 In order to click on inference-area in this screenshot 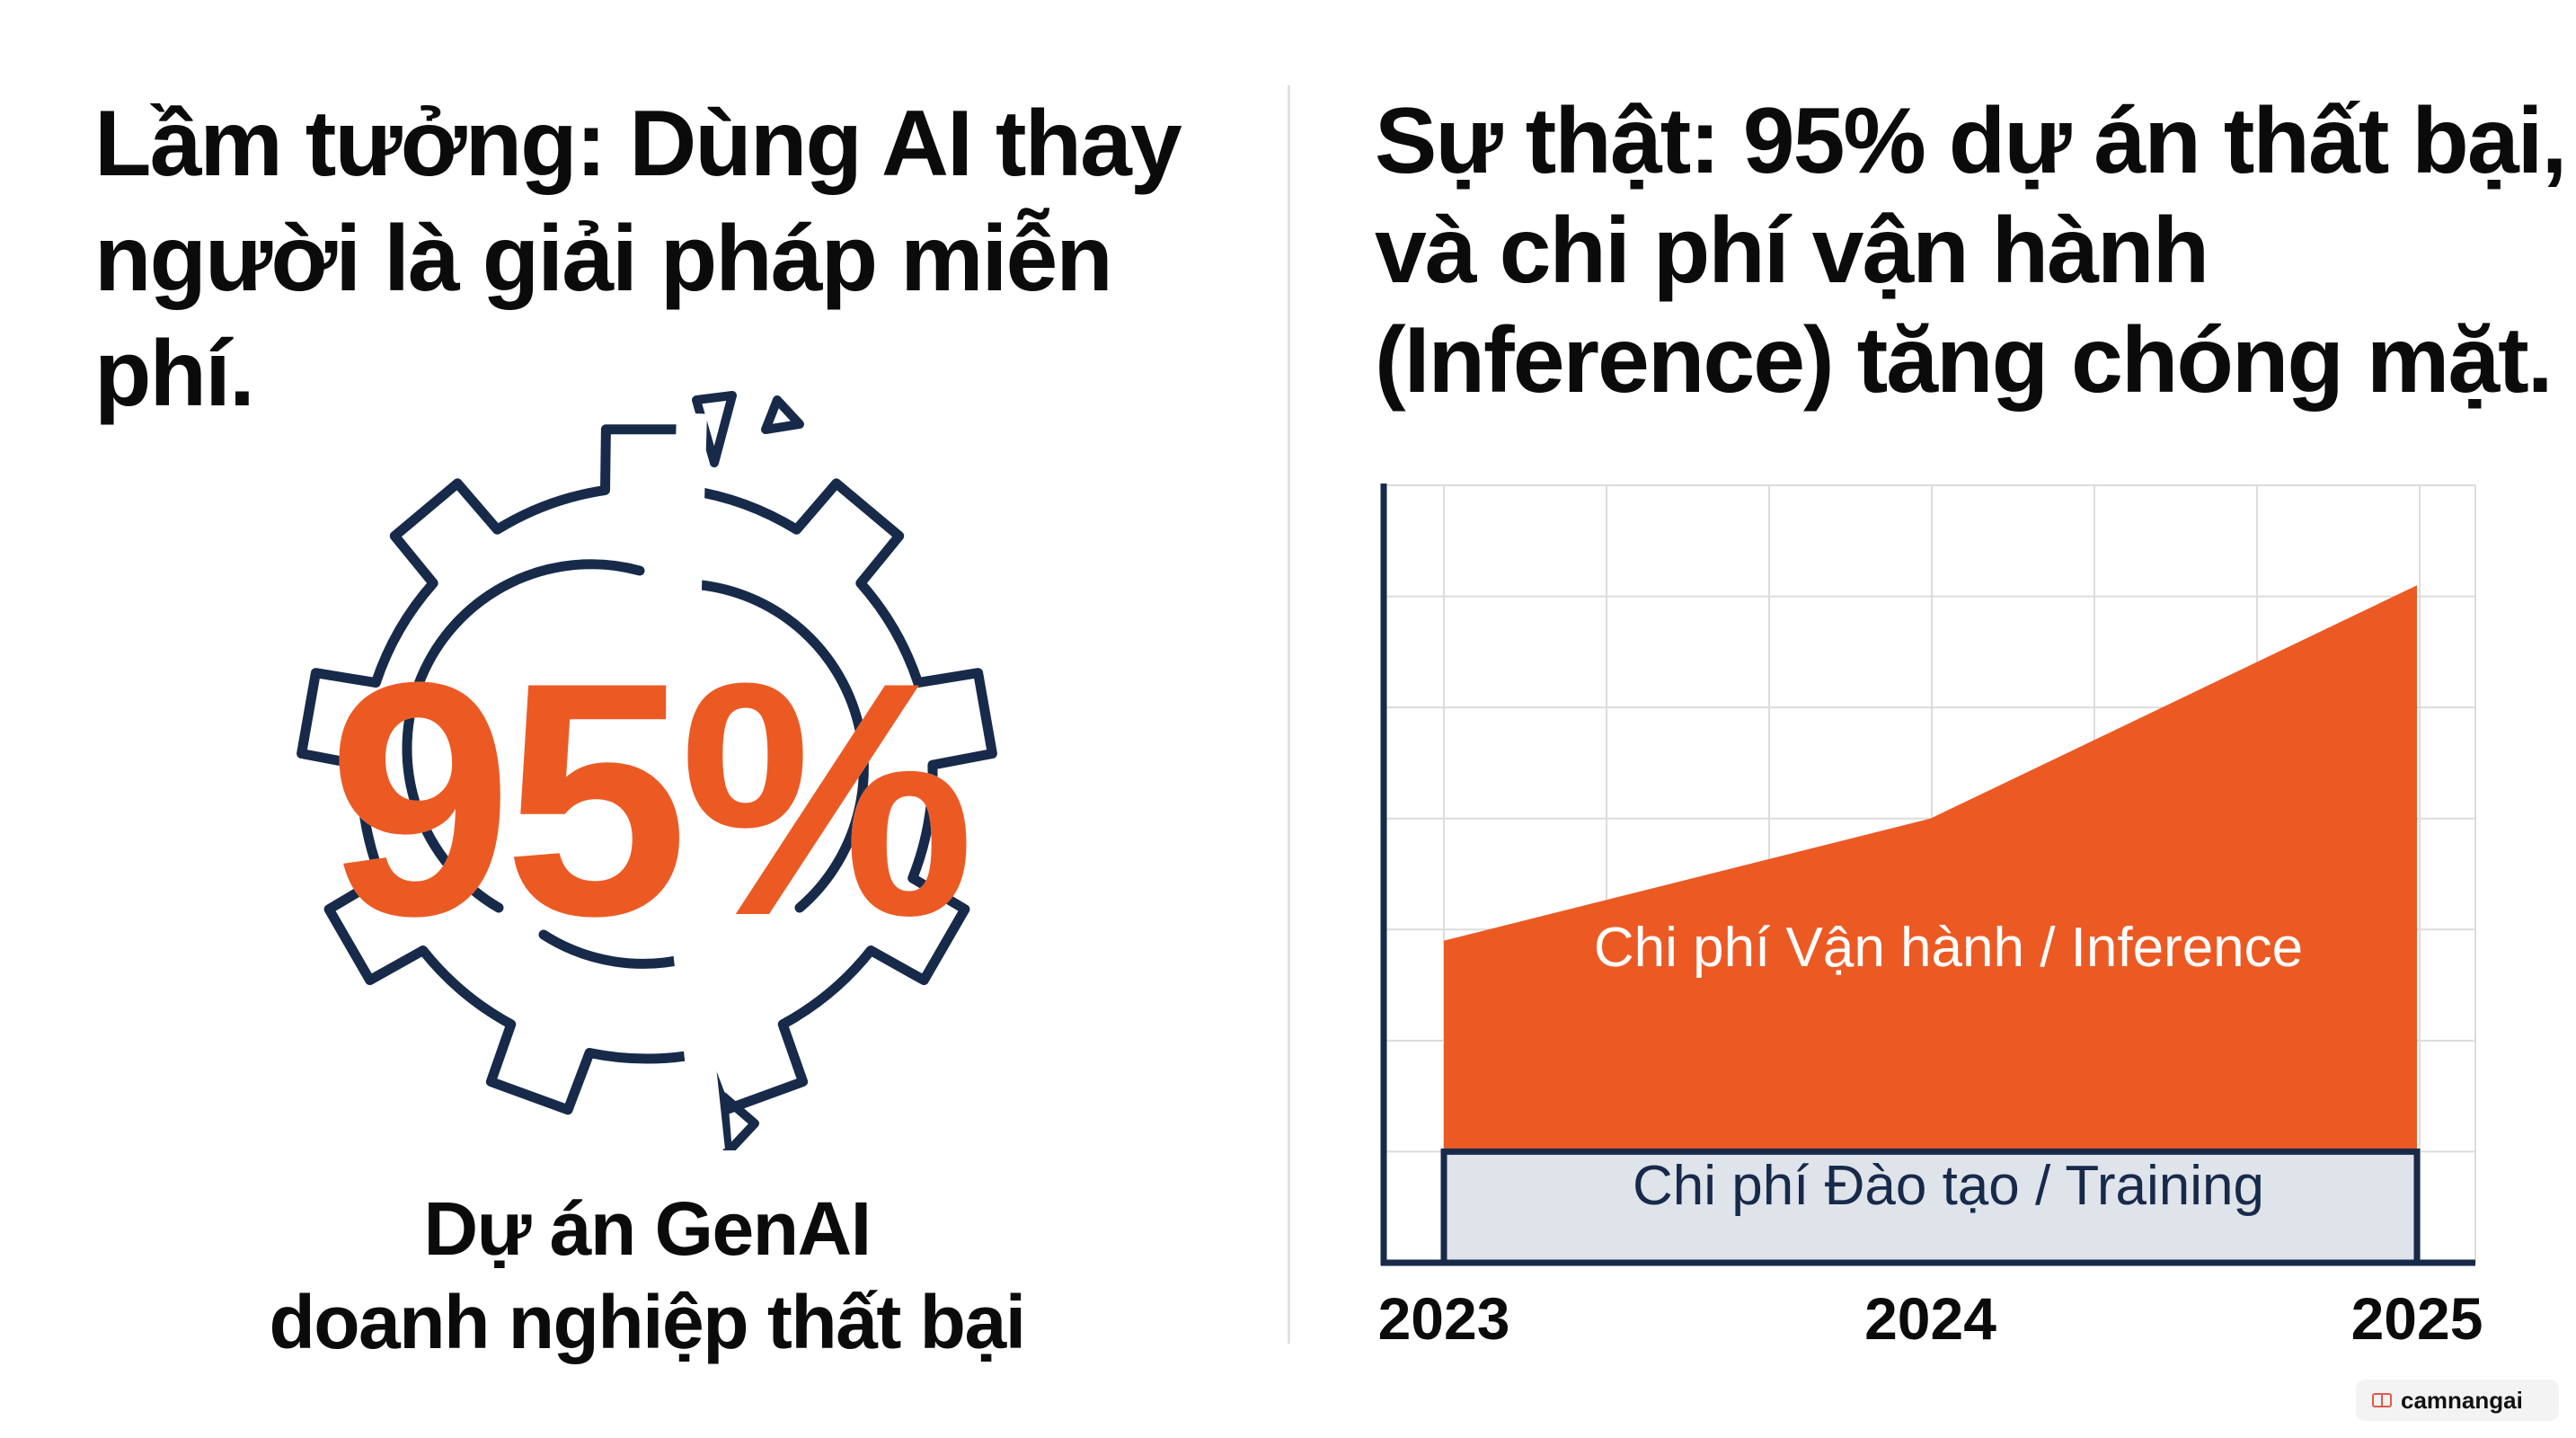, I will do `click(1930, 868)`.